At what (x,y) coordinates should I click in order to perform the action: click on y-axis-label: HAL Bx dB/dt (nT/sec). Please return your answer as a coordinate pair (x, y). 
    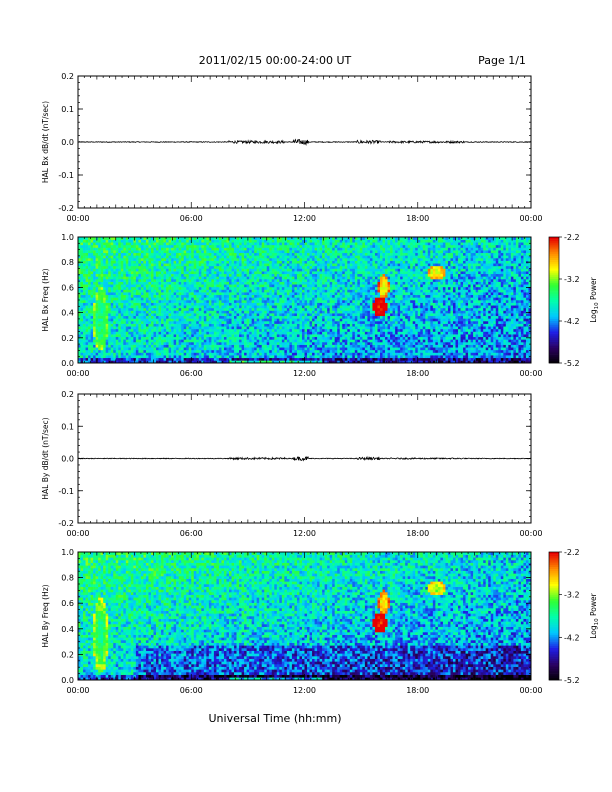
    Looking at the image, I should click on (45, 142).